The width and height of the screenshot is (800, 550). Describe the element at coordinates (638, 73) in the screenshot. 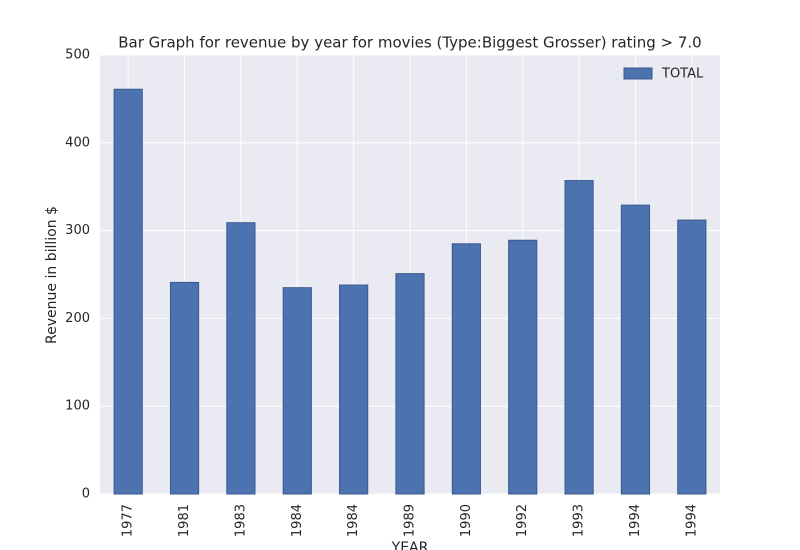

I see `legend-swatch` at that location.